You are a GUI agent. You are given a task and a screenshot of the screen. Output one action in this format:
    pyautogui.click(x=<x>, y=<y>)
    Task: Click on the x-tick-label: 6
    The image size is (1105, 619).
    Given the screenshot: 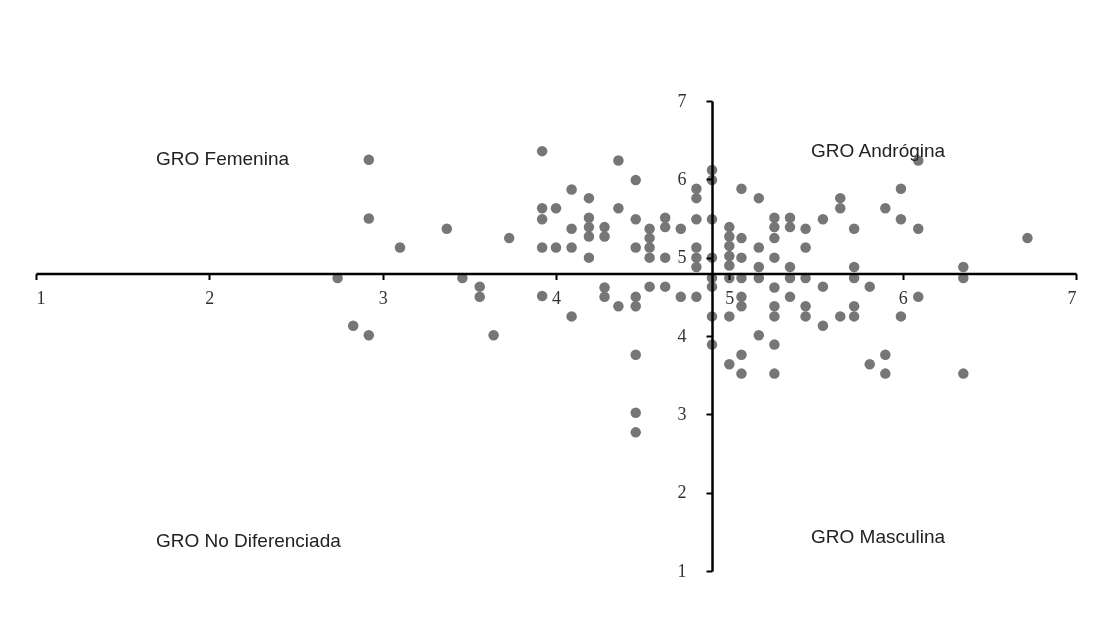 What is the action you would take?
    pyautogui.click(x=903, y=297)
    